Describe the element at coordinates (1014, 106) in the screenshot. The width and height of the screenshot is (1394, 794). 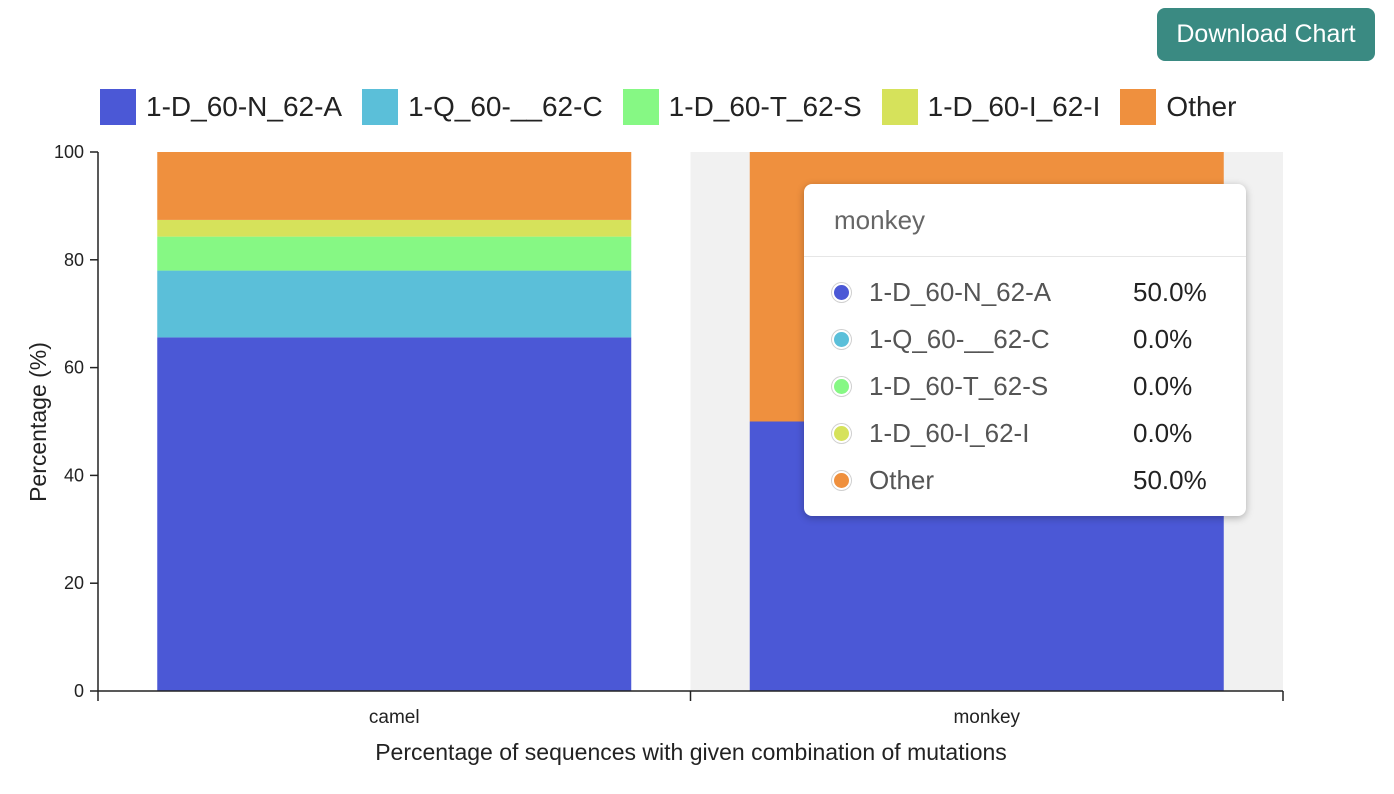
I see `legend-label: 1-D_60-I_62-I` at that location.